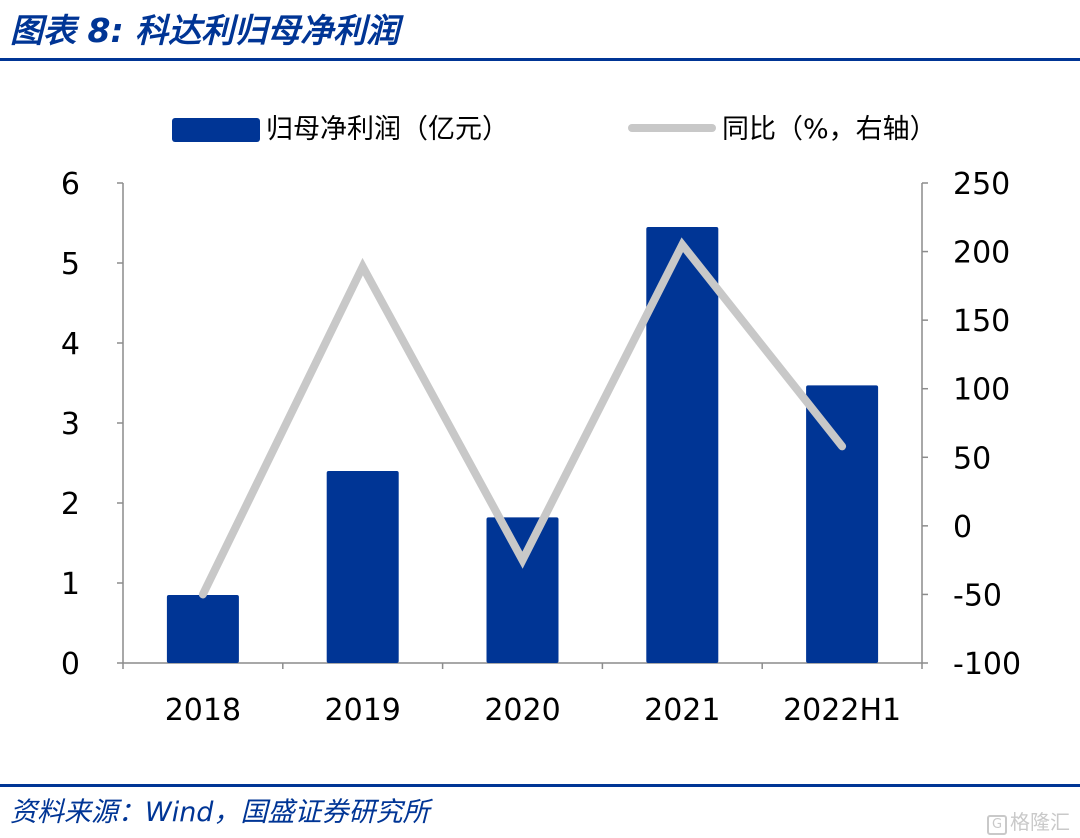 This screenshot has width=1080, height=838. What do you see at coordinates (522, 710) in the screenshot?
I see `x-axis-tick-label: 2020` at bounding box center [522, 710].